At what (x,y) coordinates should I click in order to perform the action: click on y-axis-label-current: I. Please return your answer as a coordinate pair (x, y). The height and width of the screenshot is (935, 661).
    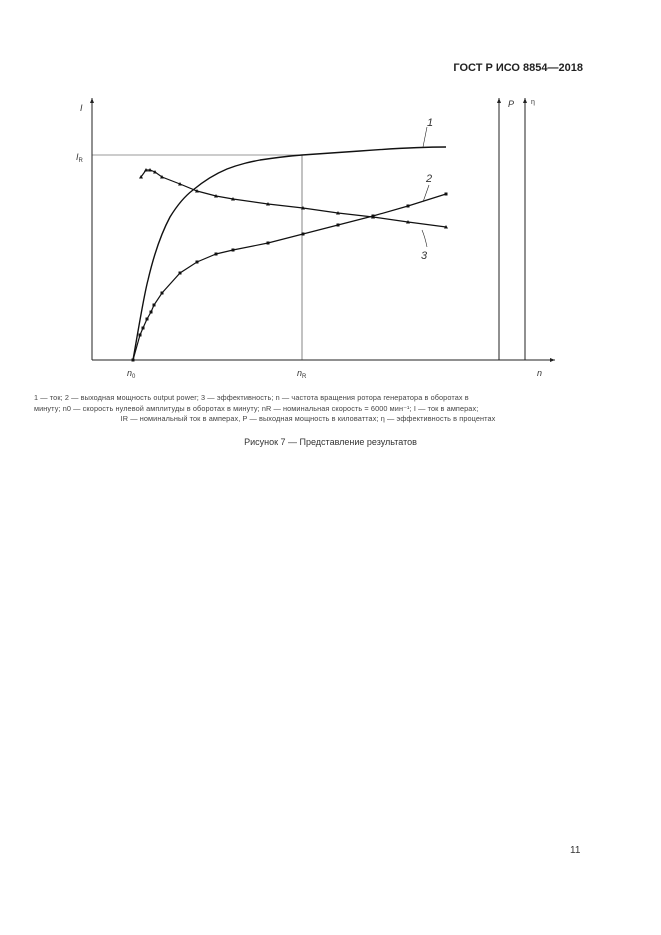
    Looking at the image, I should click on (81, 108).